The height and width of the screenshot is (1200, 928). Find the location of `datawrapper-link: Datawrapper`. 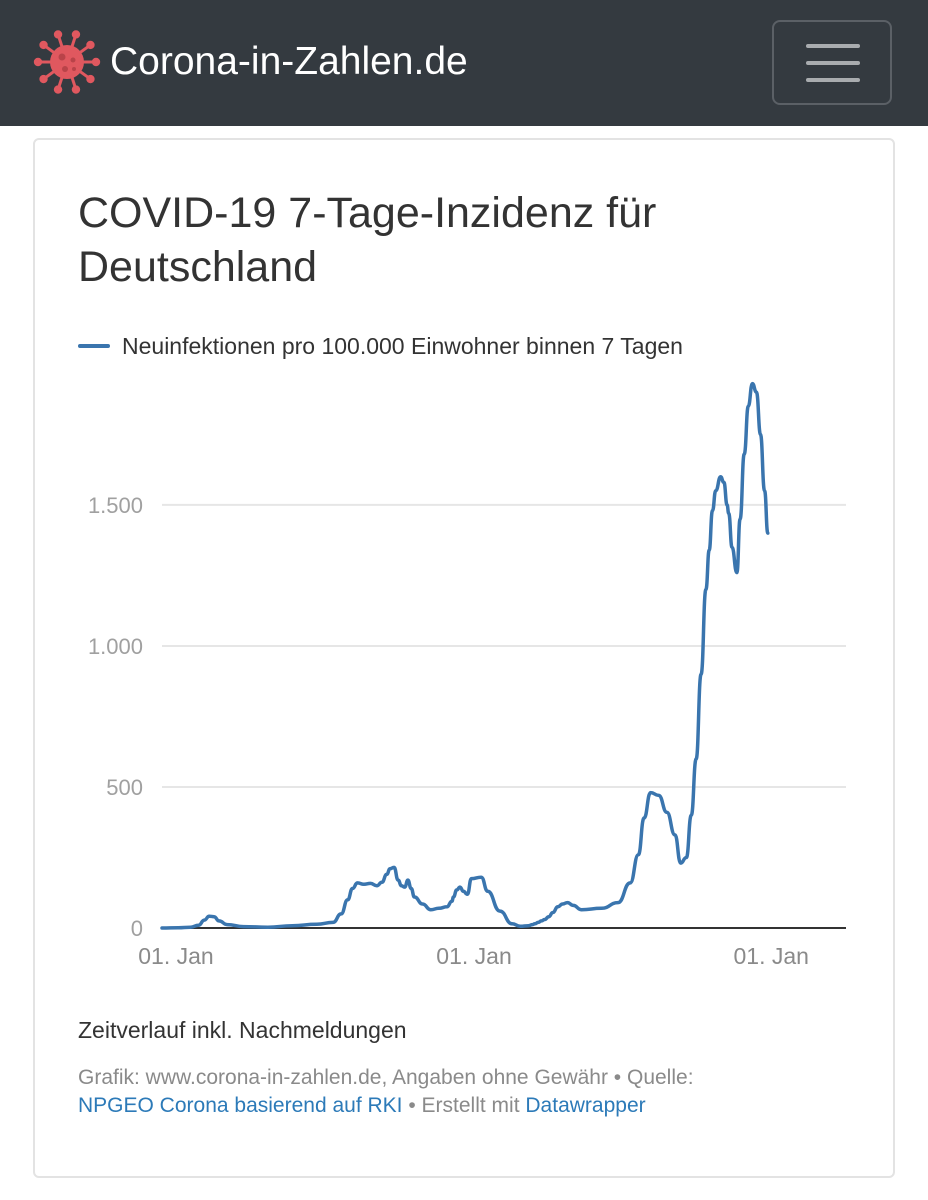

datawrapper-link: Datawrapper is located at coordinates (585, 1105).